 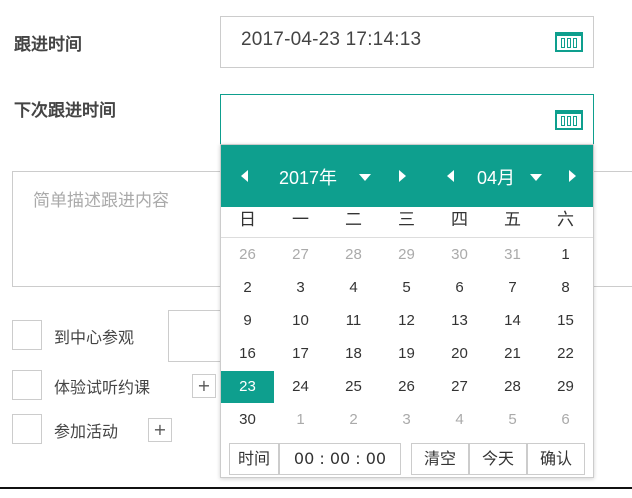 What do you see at coordinates (459, 386) in the screenshot?
I see `calendar-day: 27` at bounding box center [459, 386].